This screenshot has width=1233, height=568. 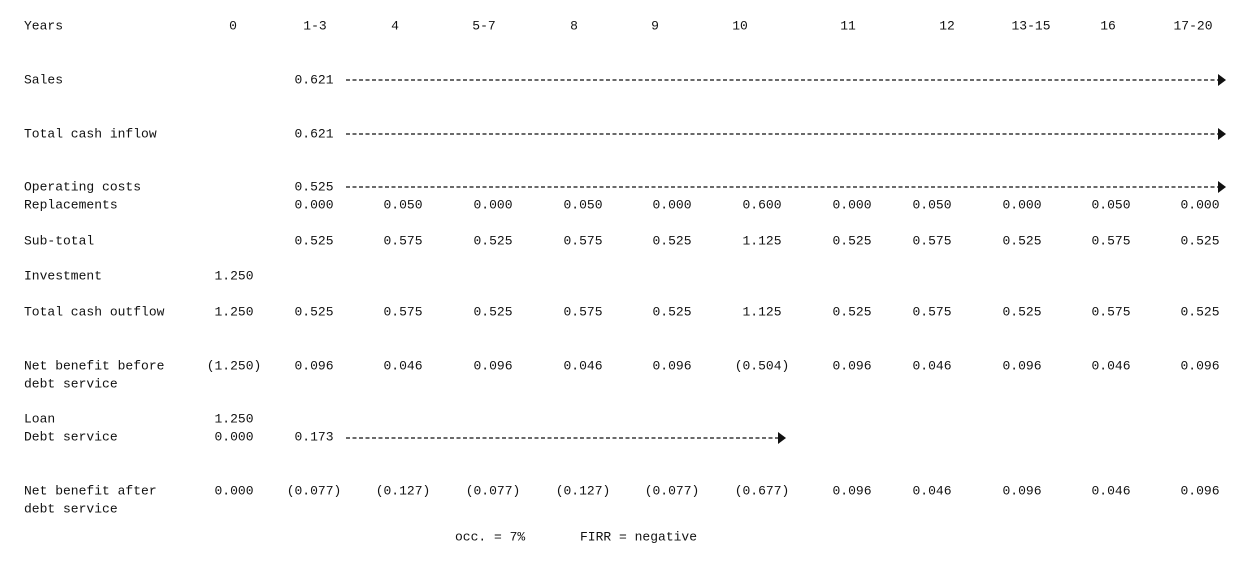 I want to click on cell: (0.504), so click(x=762, y=365).